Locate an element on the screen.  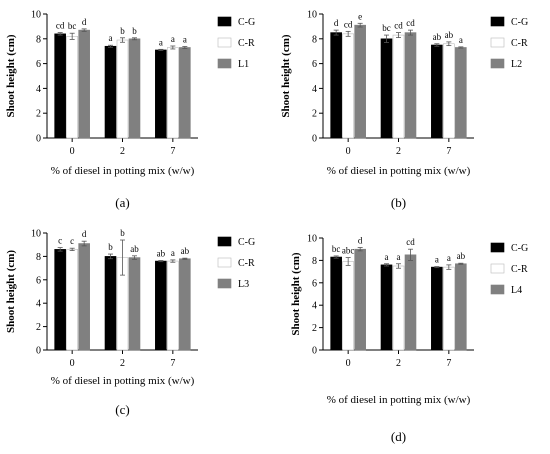
legend-label-L4: L4 is located at coordinates (516, 290).